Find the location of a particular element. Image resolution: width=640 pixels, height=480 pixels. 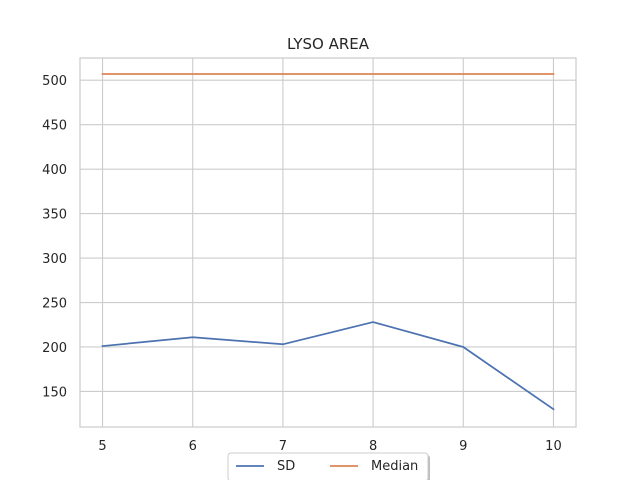

x-tick-label: 8 is located at coordinates (373, 446).